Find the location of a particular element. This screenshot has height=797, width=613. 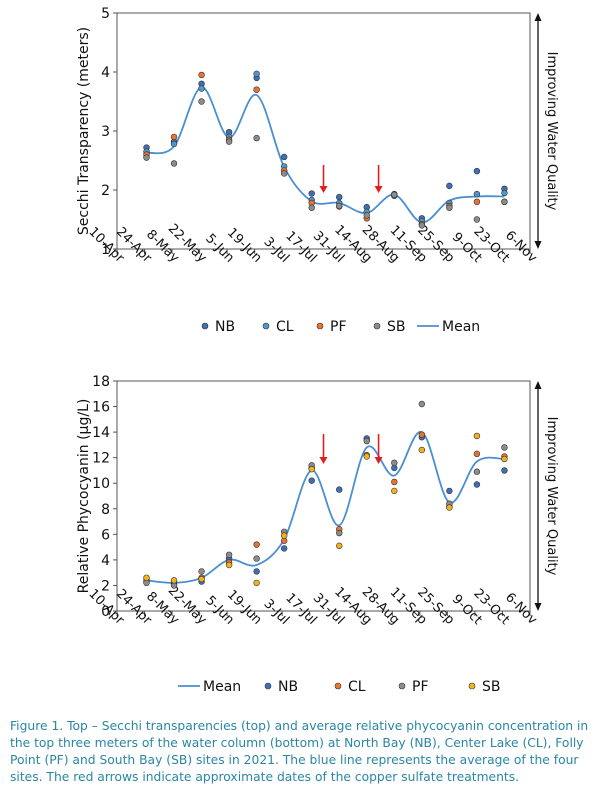

y-tick-label: 5 is located at coordinates (105, 14).